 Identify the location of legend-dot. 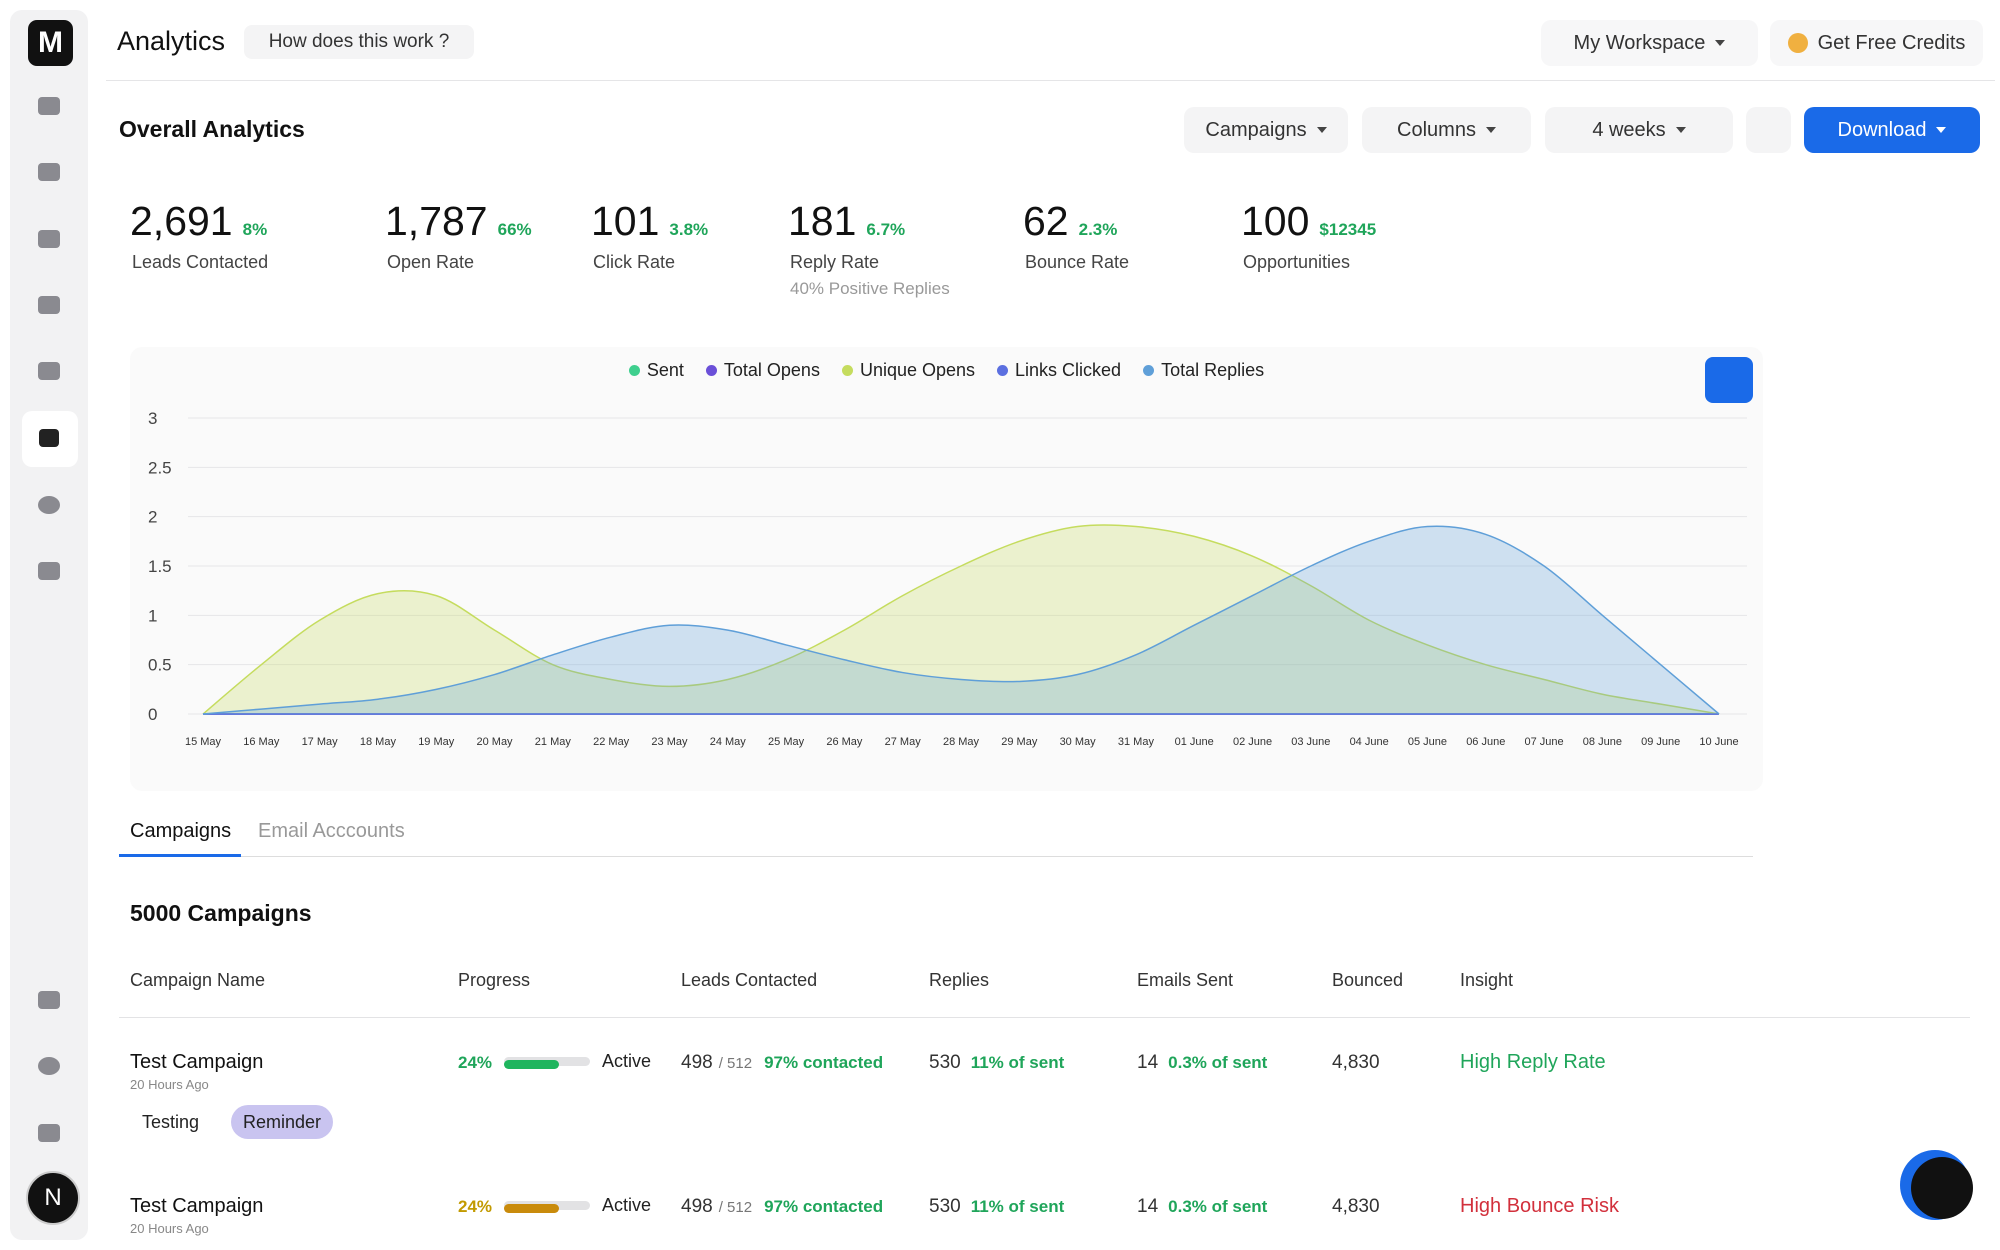
(1149, 370).